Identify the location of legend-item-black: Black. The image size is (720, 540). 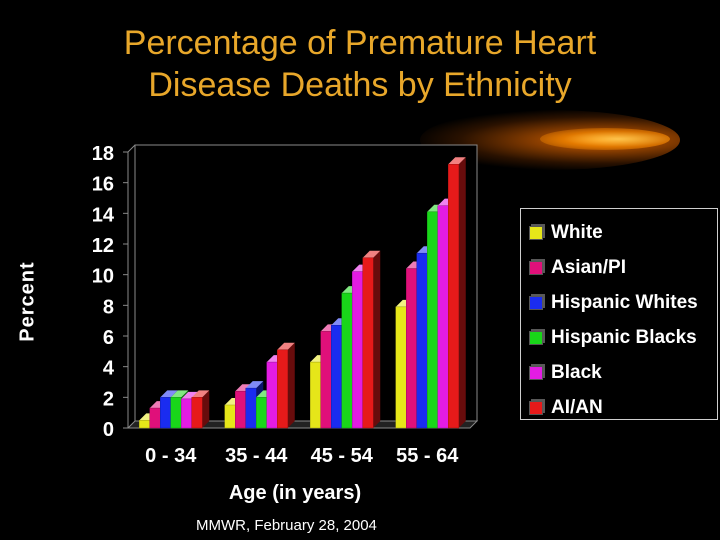
(623, 372).